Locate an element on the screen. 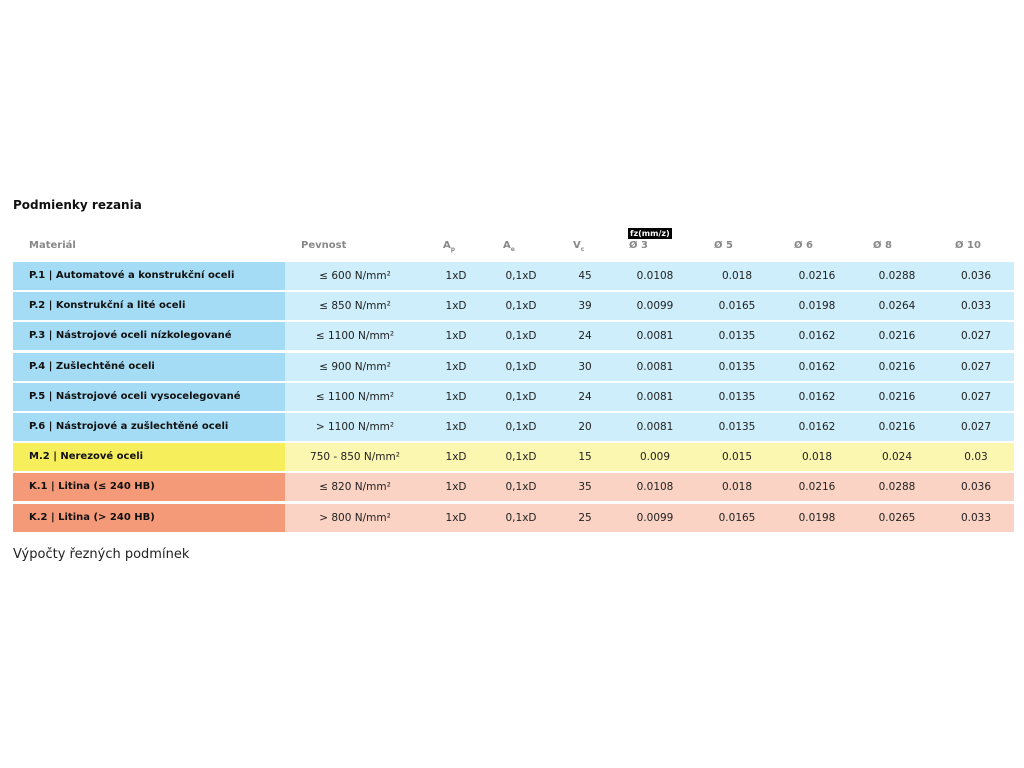  section-title: Podmienky rezania is located at coordinates (77, 205).